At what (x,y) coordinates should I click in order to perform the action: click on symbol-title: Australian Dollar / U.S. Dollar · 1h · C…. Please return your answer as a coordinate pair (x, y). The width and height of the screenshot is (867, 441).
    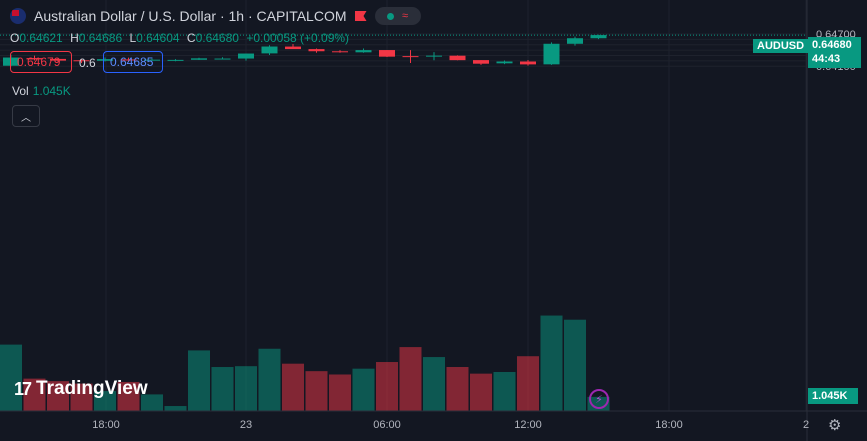
    Looking at the image, I should click on (190, 16).